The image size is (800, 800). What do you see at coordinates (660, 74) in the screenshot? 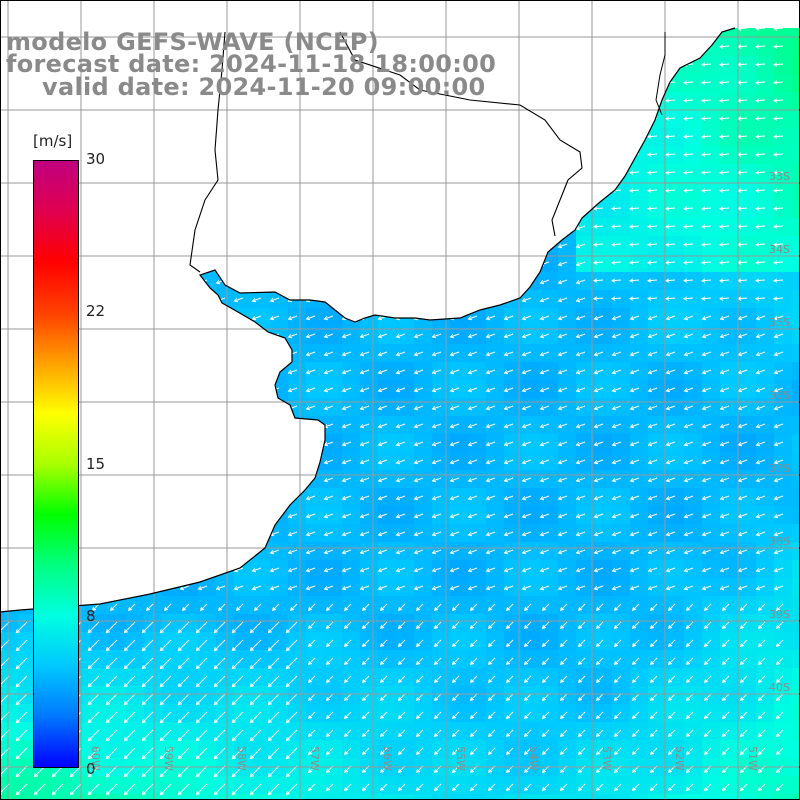
I see `coast-inlet` at bounding box center [660, 74].